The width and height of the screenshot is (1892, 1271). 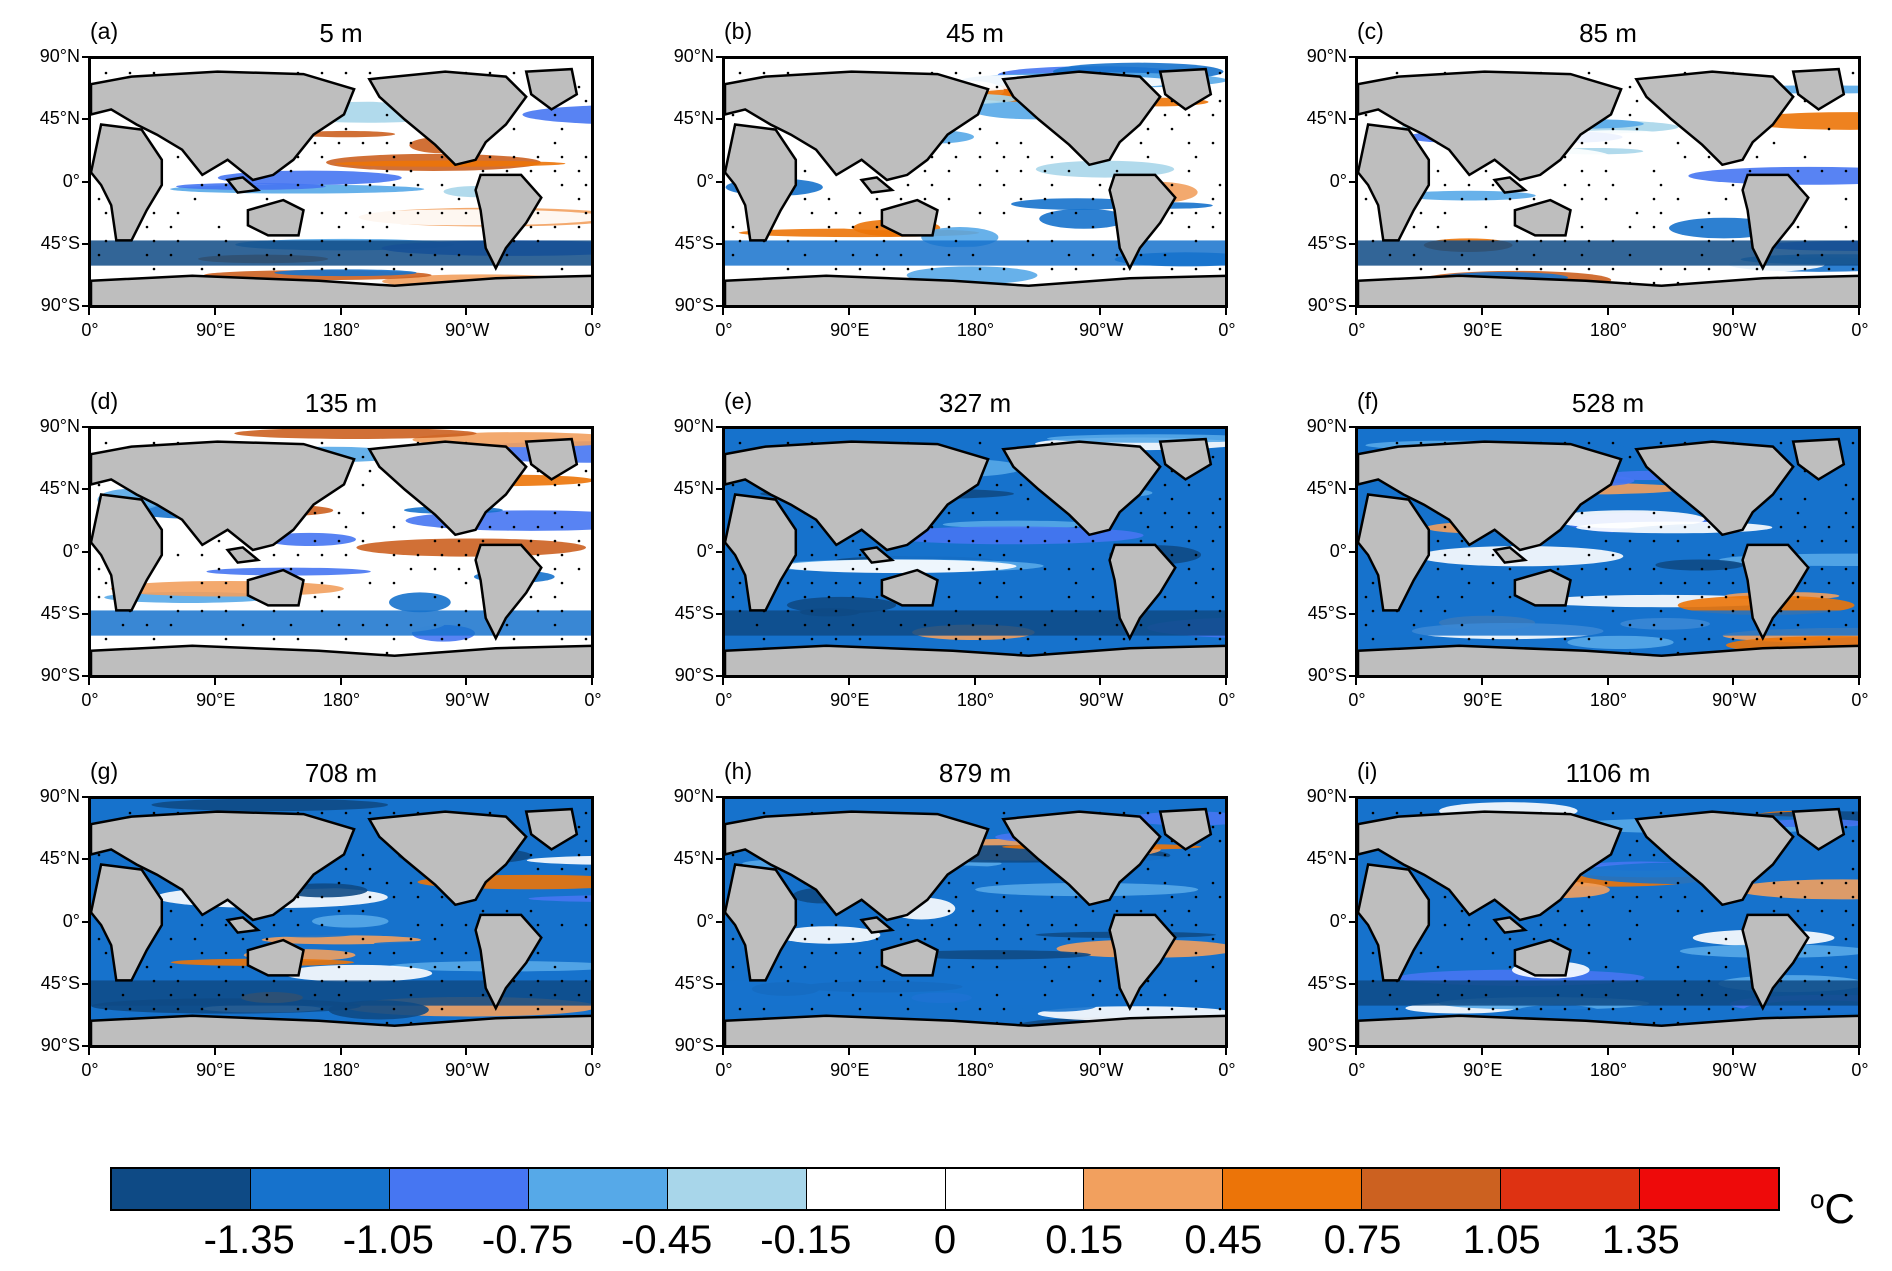 I want to click on panel-title: 327 m, so click(x=975, y=403).